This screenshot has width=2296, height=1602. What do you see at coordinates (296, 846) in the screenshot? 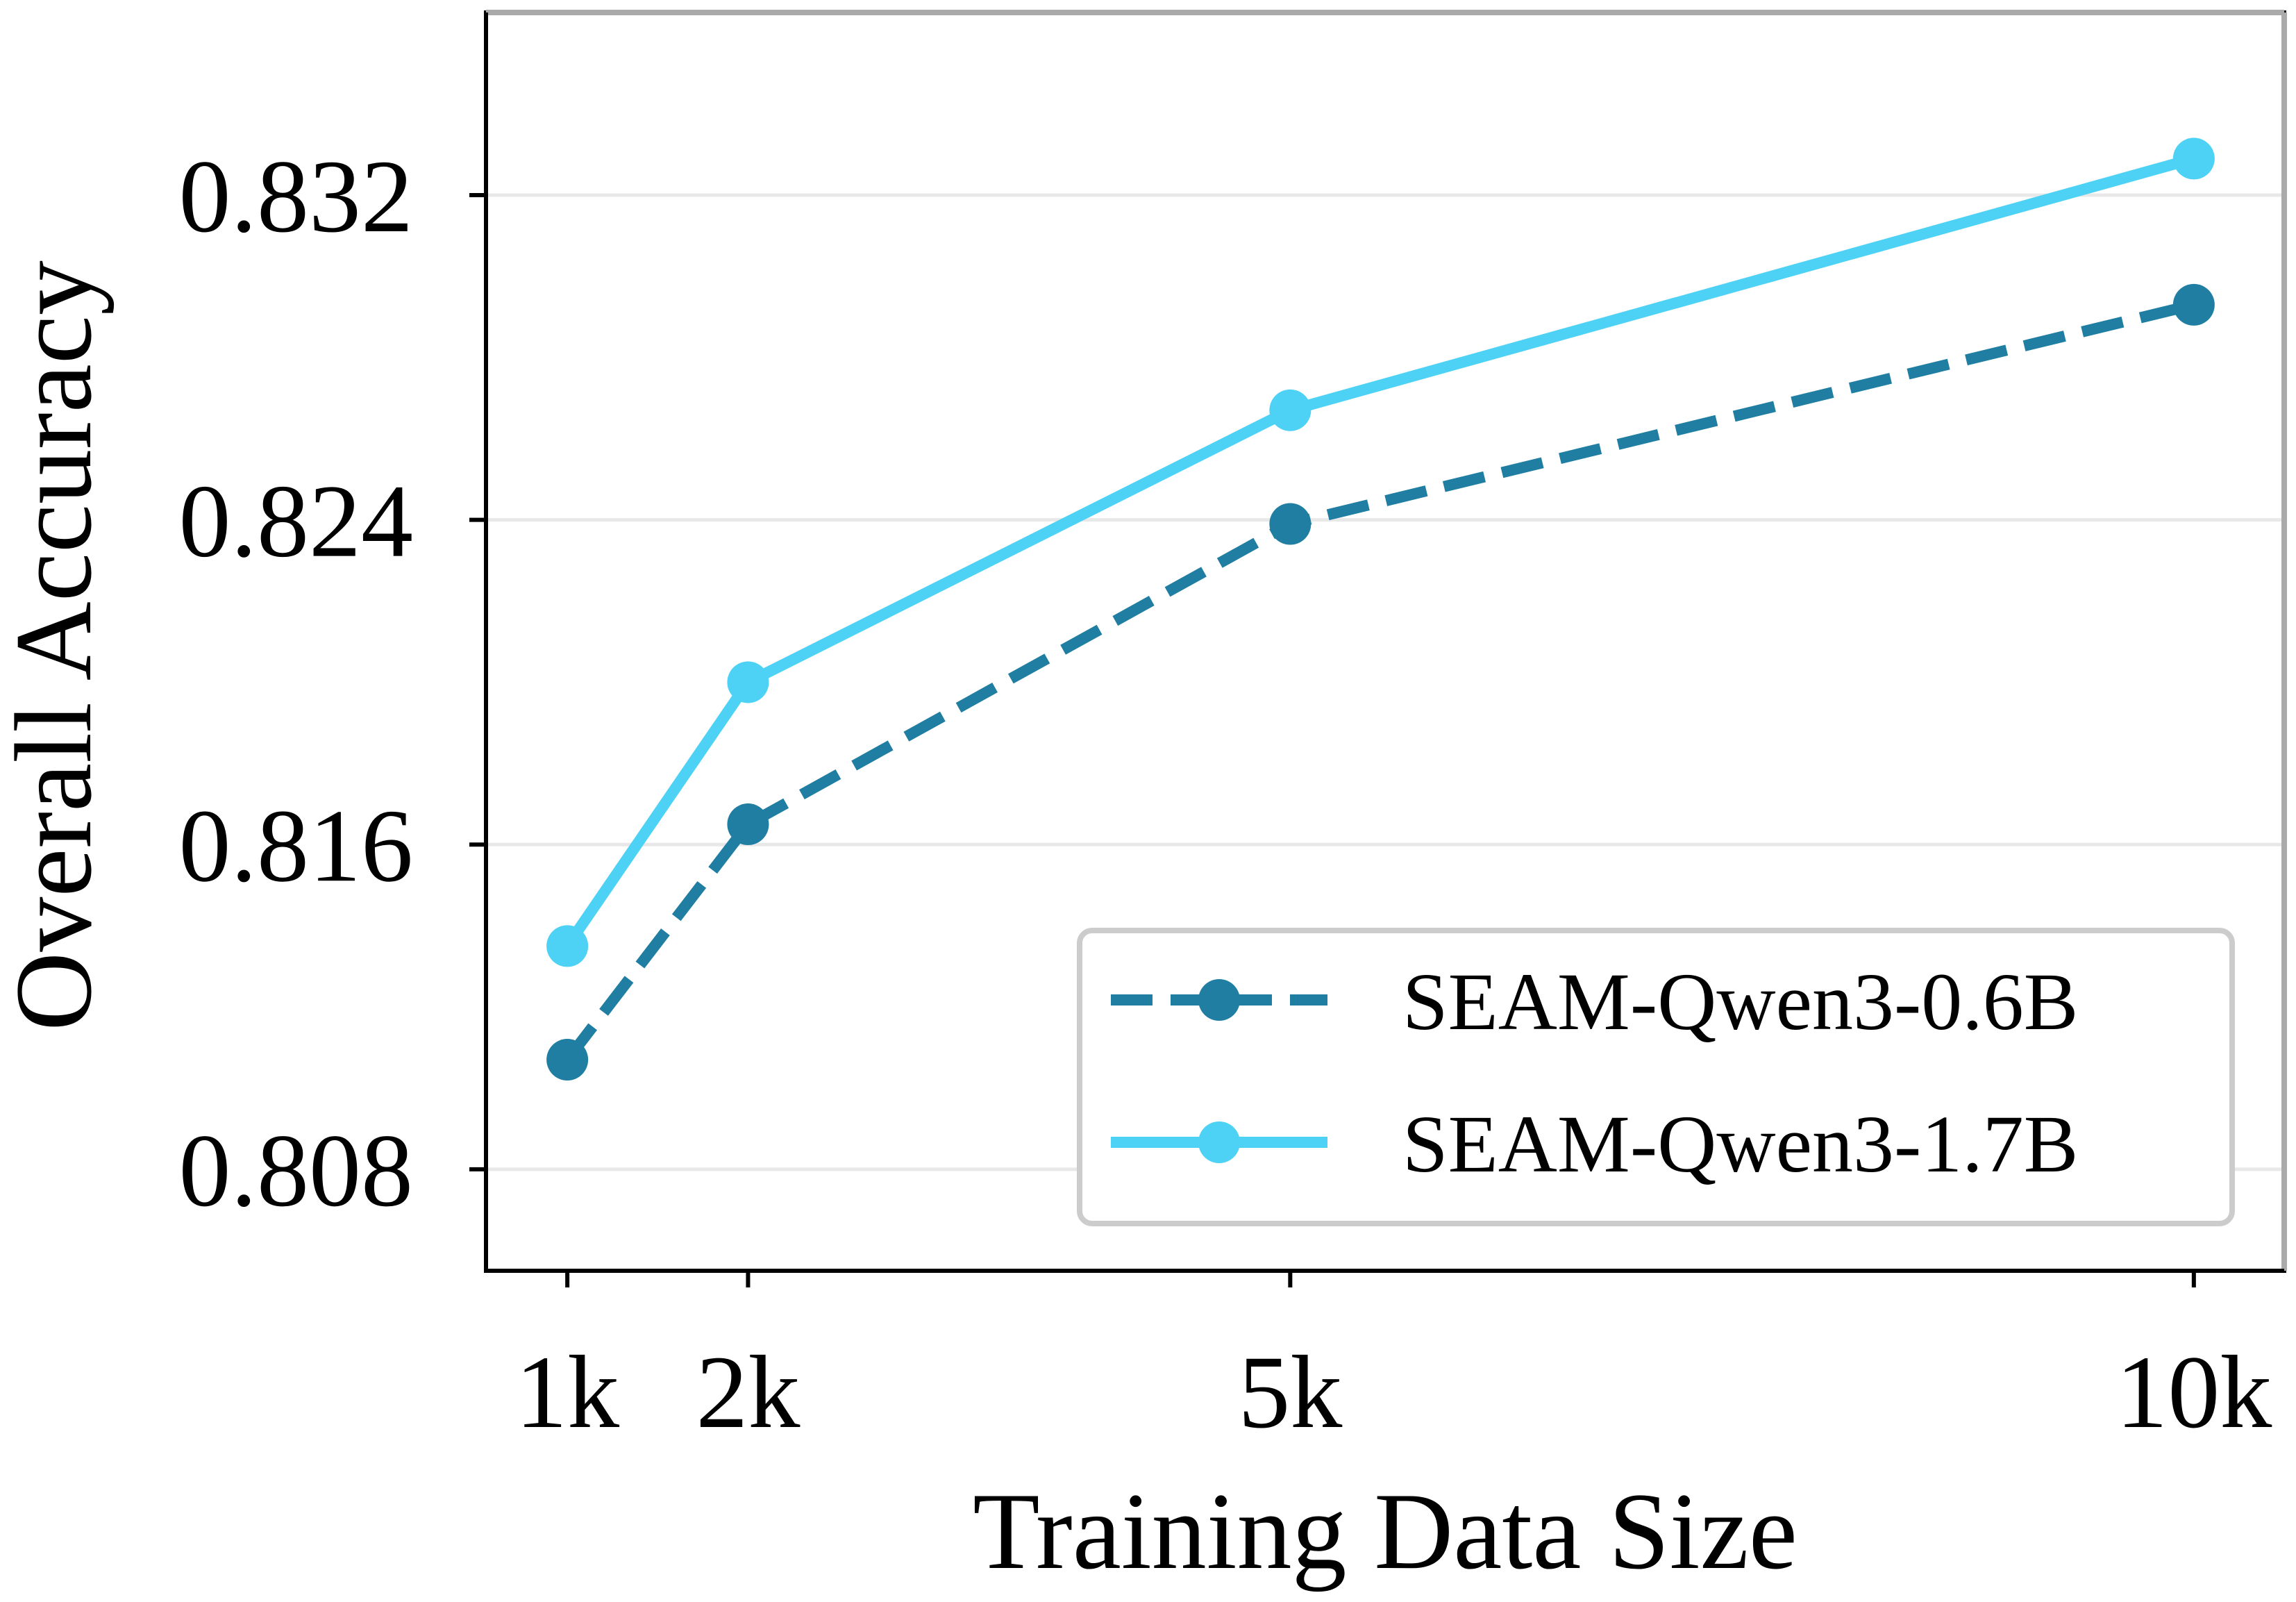
I see `y-tick-label: 0.816` at bounding box center [296, 846].